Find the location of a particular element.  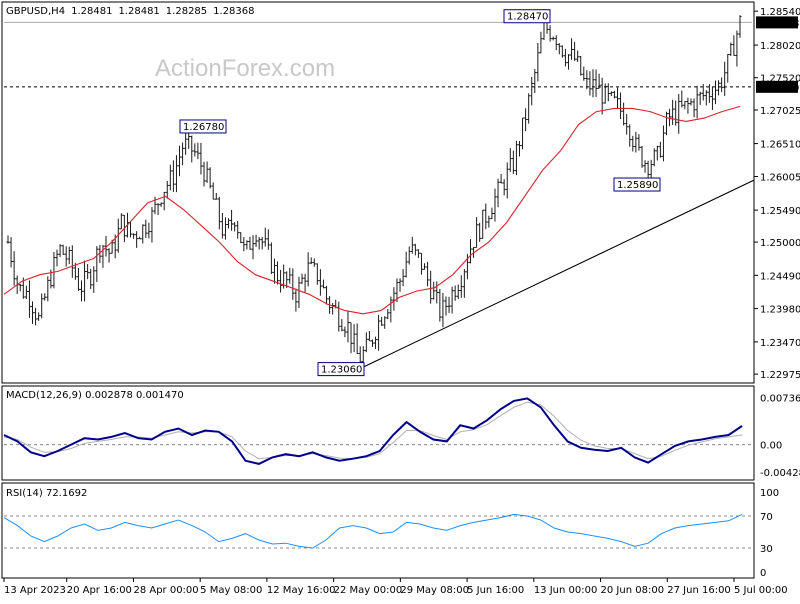

macd-panel is located at coordinates (378, 433).